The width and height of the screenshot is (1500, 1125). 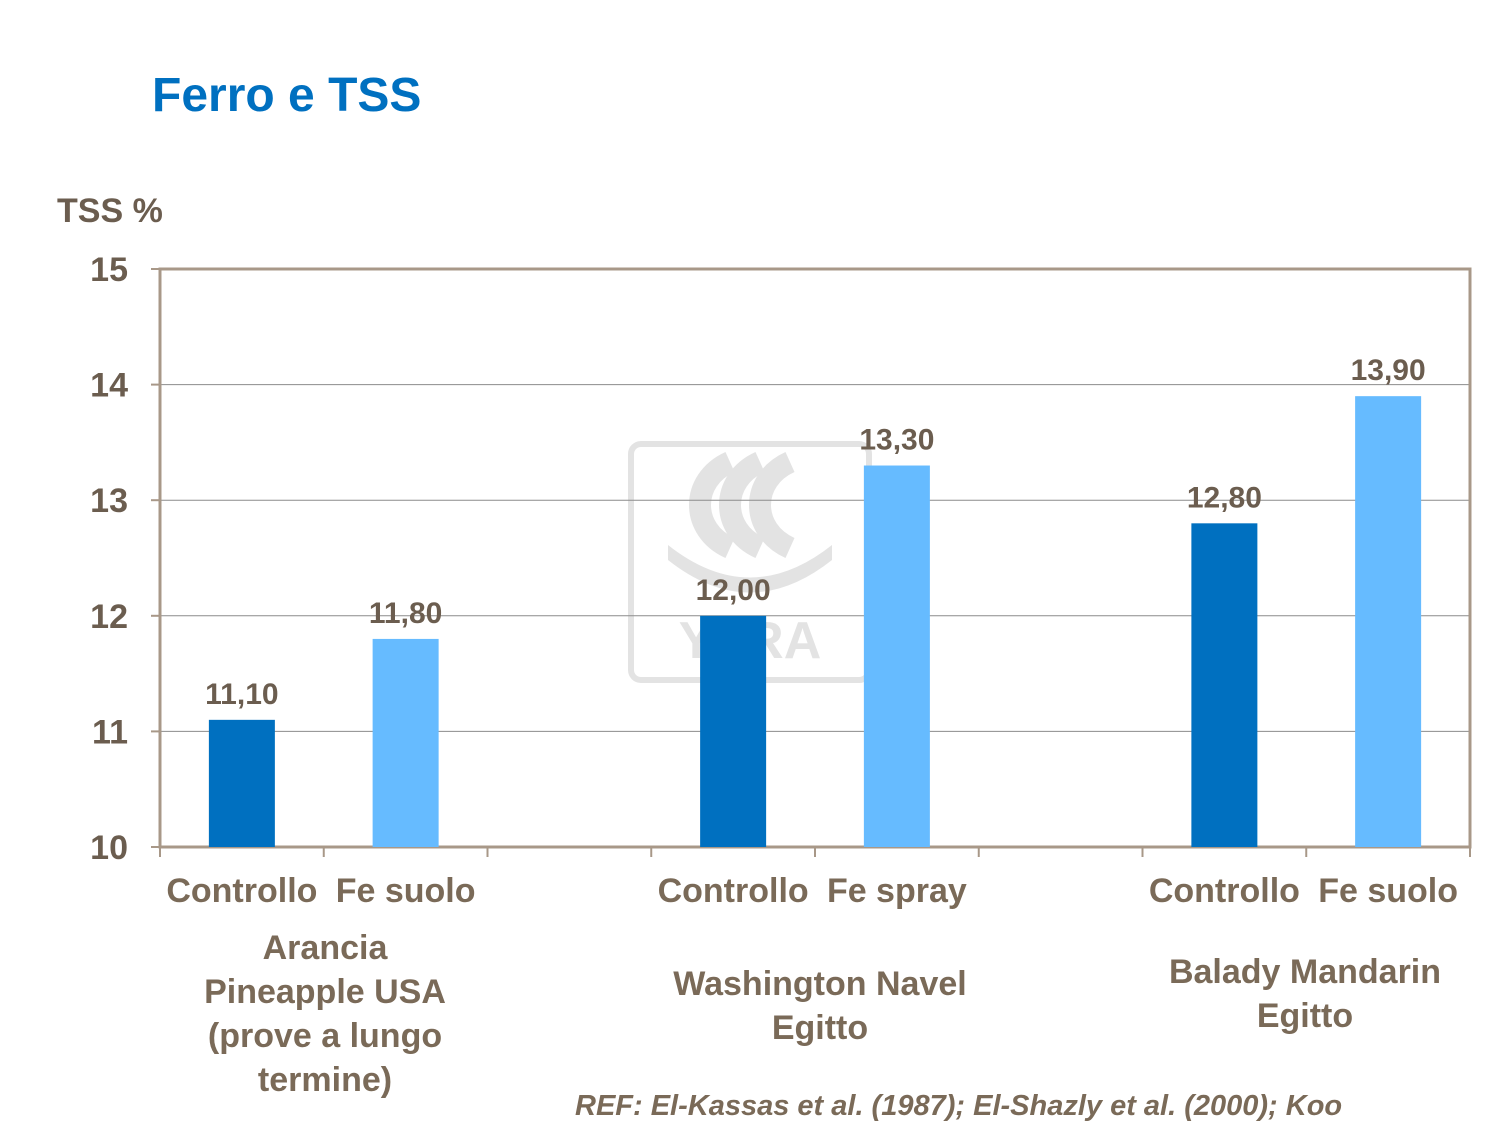 What do you see at coordinates (325, 1036) in the screenshot?
I see `group-1-line-3: (prove a lungo` at bounding box center [325, 1036].